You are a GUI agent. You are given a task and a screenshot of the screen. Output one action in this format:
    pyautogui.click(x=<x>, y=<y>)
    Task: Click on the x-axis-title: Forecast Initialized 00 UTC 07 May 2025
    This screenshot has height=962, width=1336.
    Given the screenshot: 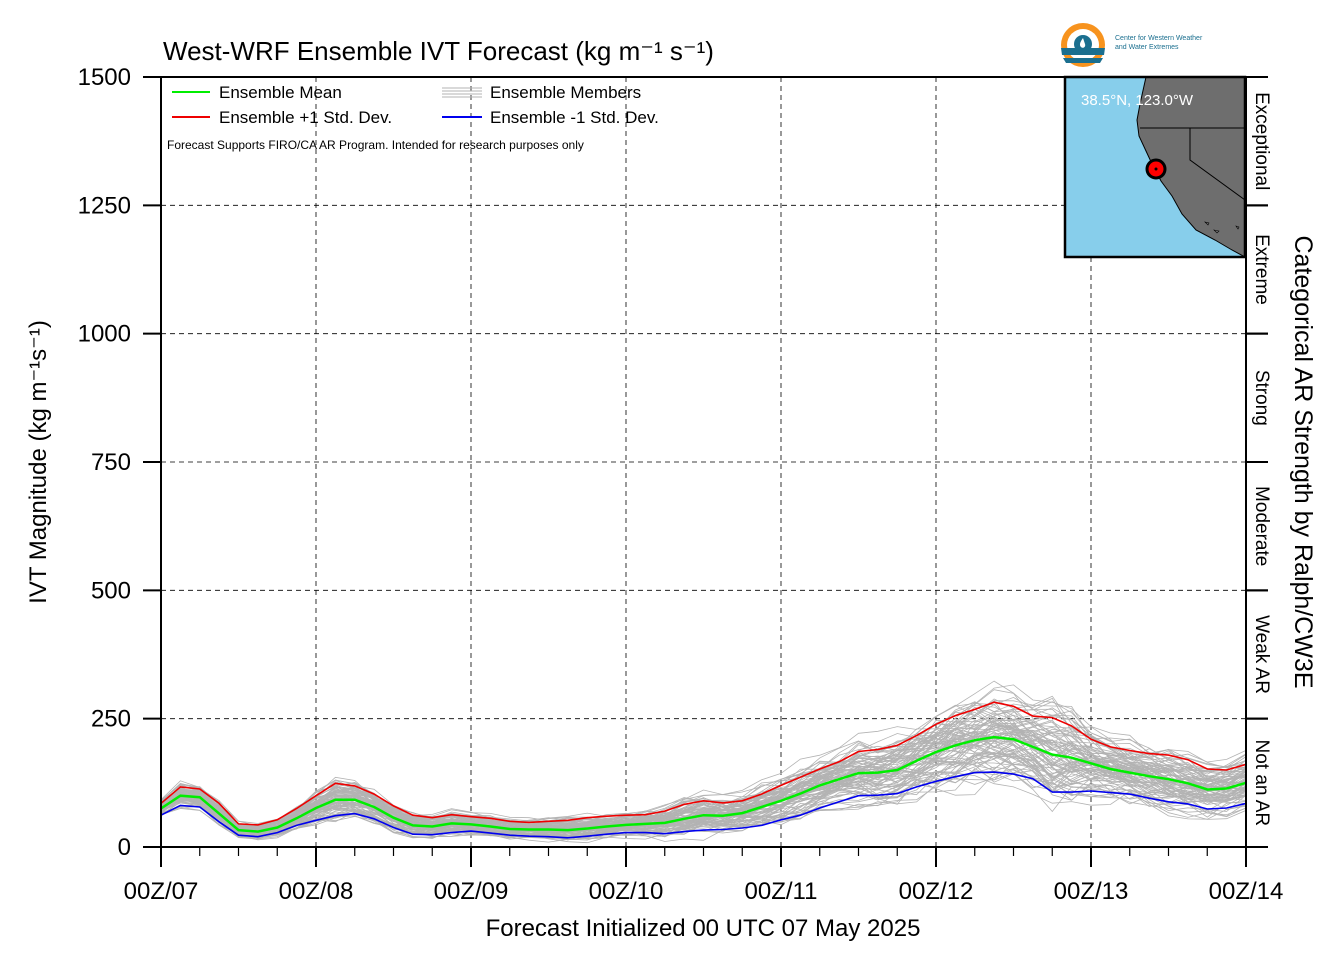 What is the action you would take?
    pyautogui.click(x=703, y=928)
    